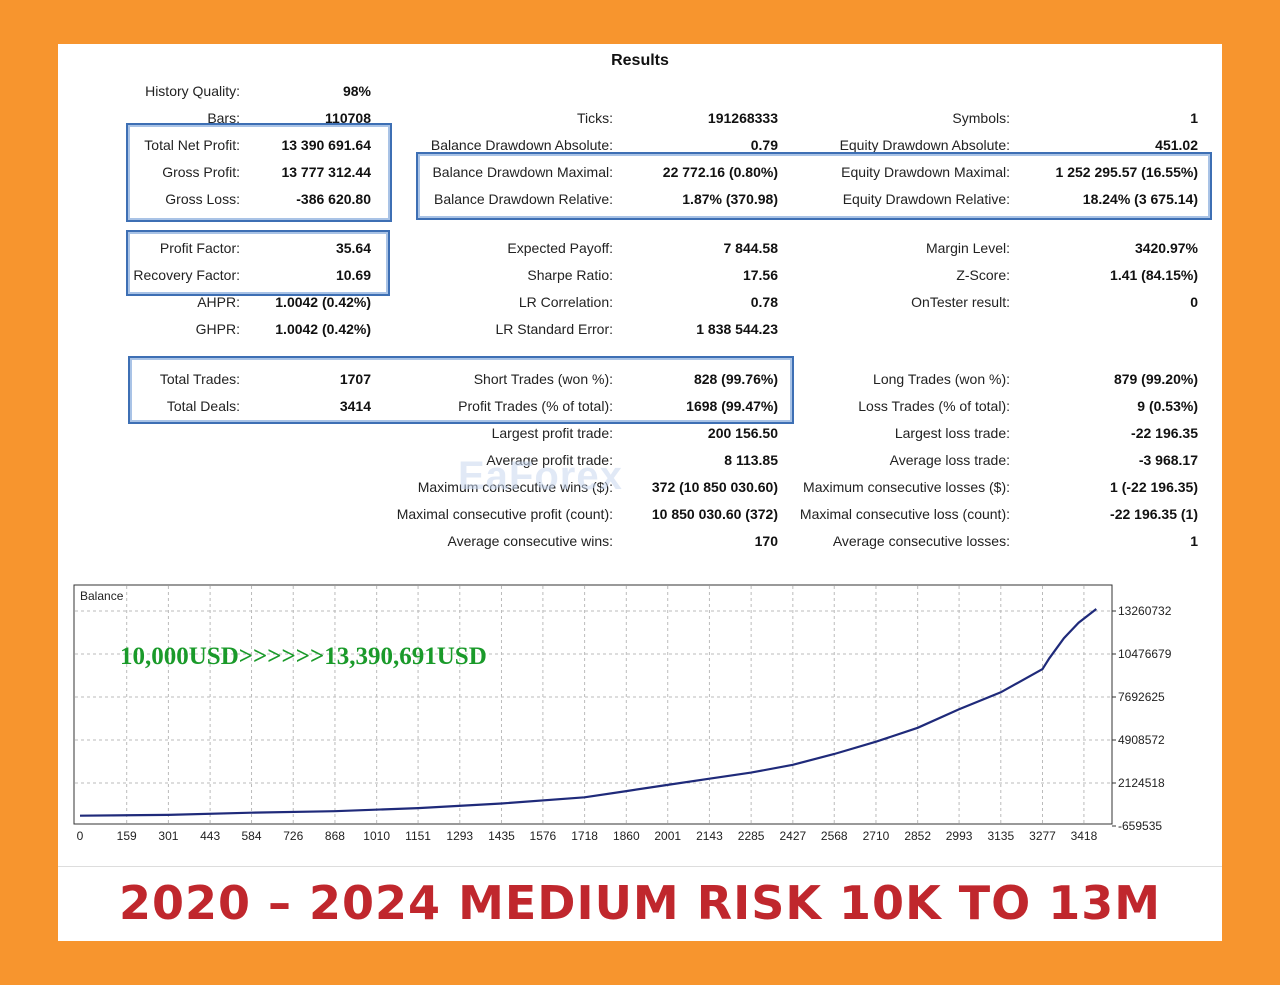 This screenshot has height=985, width=1280. Describe the element at coordinates (1141, 697) in the screenshot. I see `y-tick-label: 7692625` at that location.